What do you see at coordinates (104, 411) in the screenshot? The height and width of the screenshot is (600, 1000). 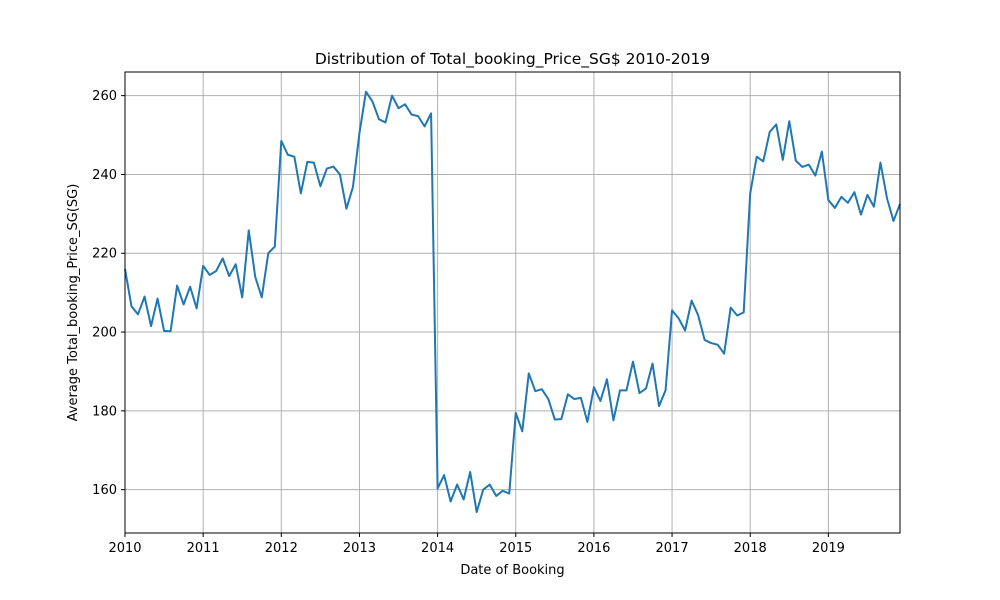 I see `y-tick-label: 180` at bounding box center [104, 411].